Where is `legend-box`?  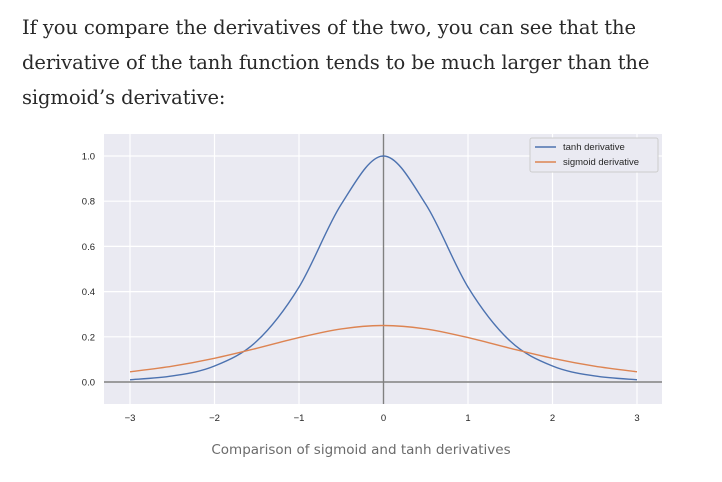
legend-box is located at coordinates (594, 155).